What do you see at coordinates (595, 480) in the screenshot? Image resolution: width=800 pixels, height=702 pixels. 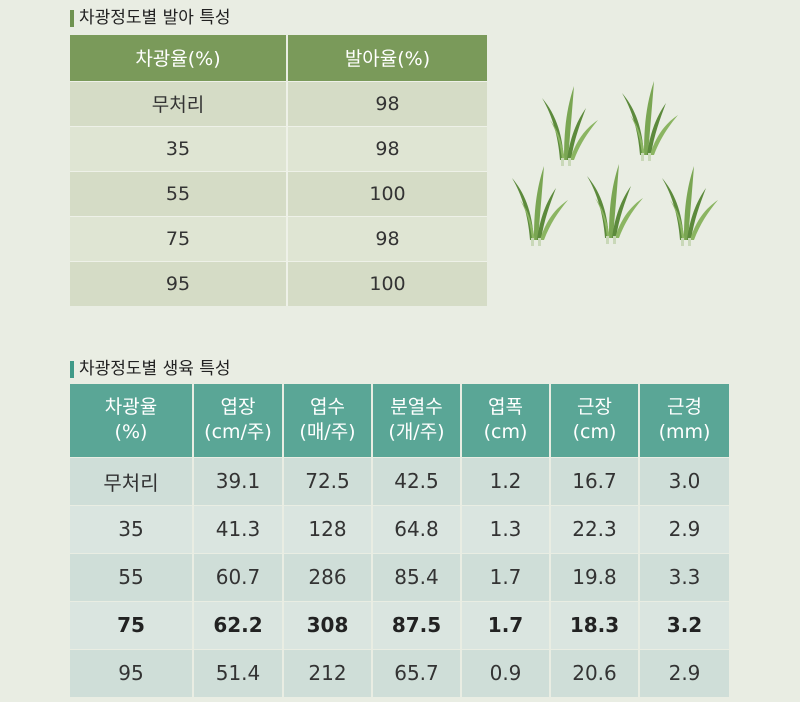 I see `cell: 16.7` at bounding box center [595, 480].